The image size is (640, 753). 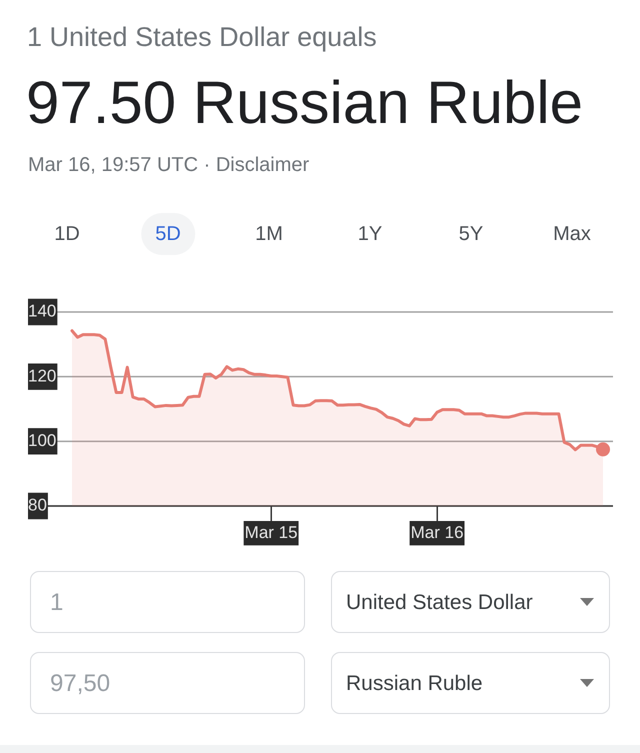 I want to click on y-tick-label: 100, so click(x=42, y=440).